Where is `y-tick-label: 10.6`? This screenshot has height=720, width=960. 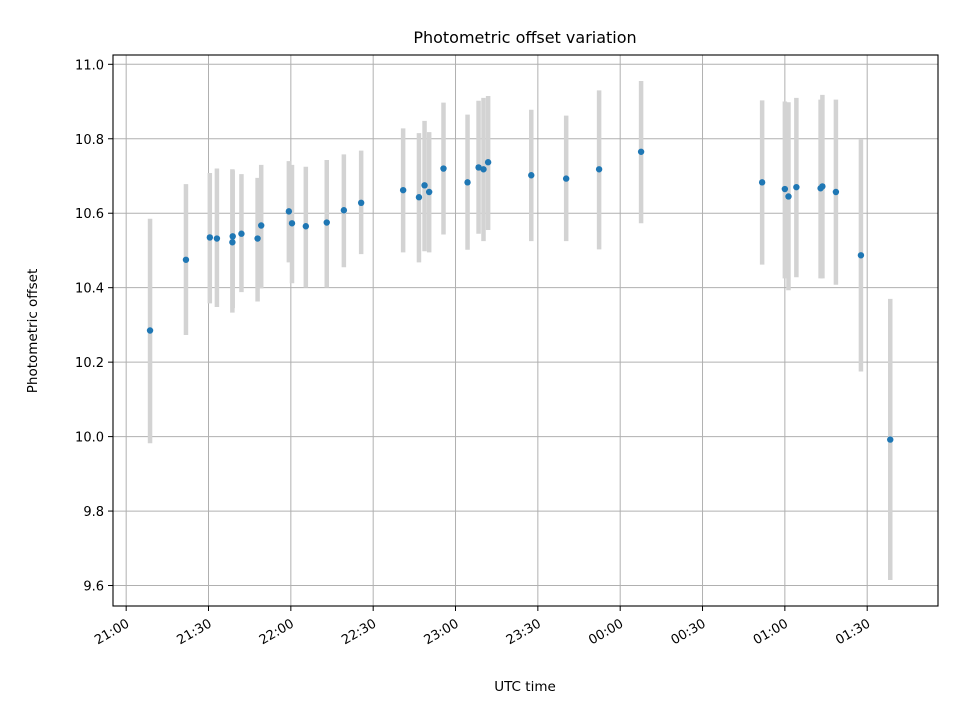 y-tick-label: 10.6 is located at coordinates (89, 214).